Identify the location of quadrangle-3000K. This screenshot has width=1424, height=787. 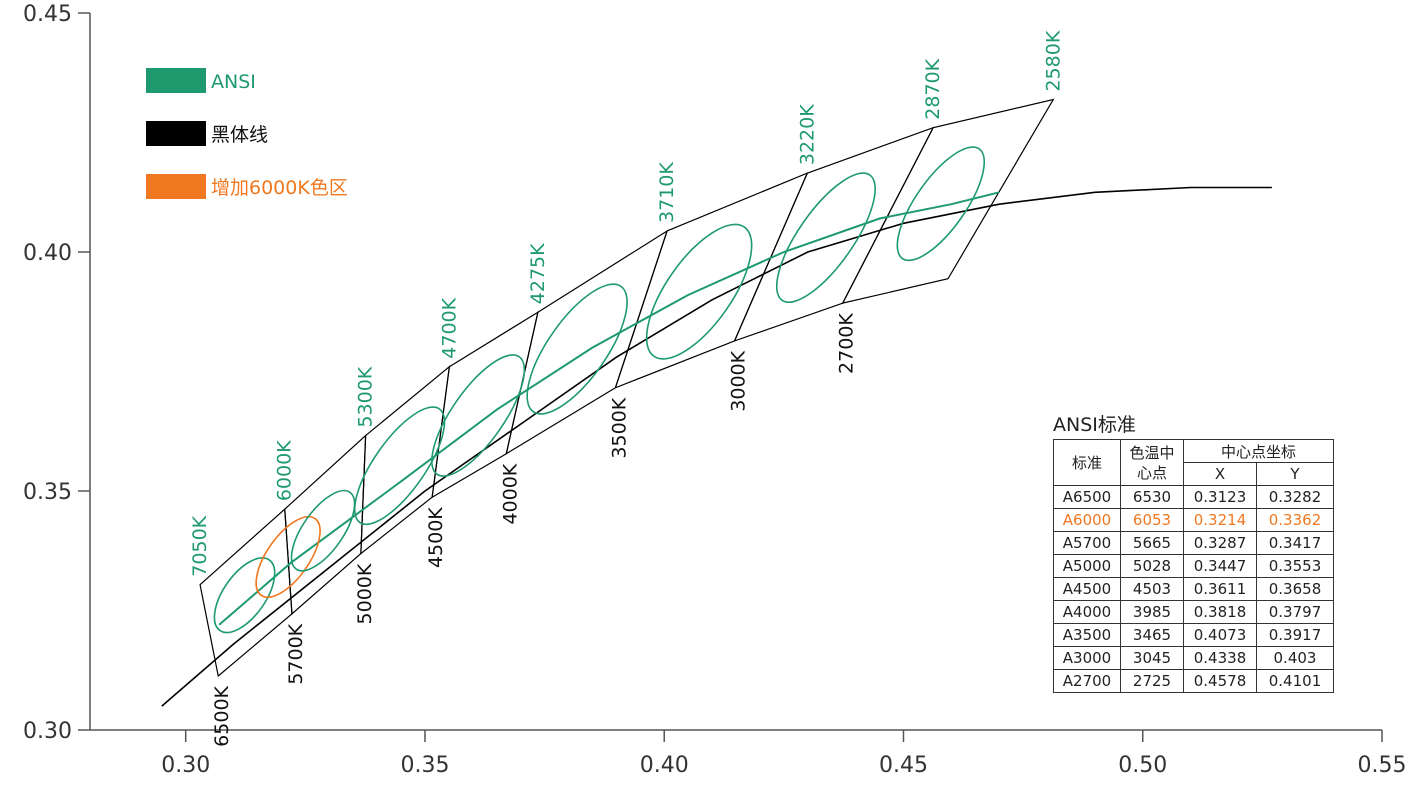
(948, 201).